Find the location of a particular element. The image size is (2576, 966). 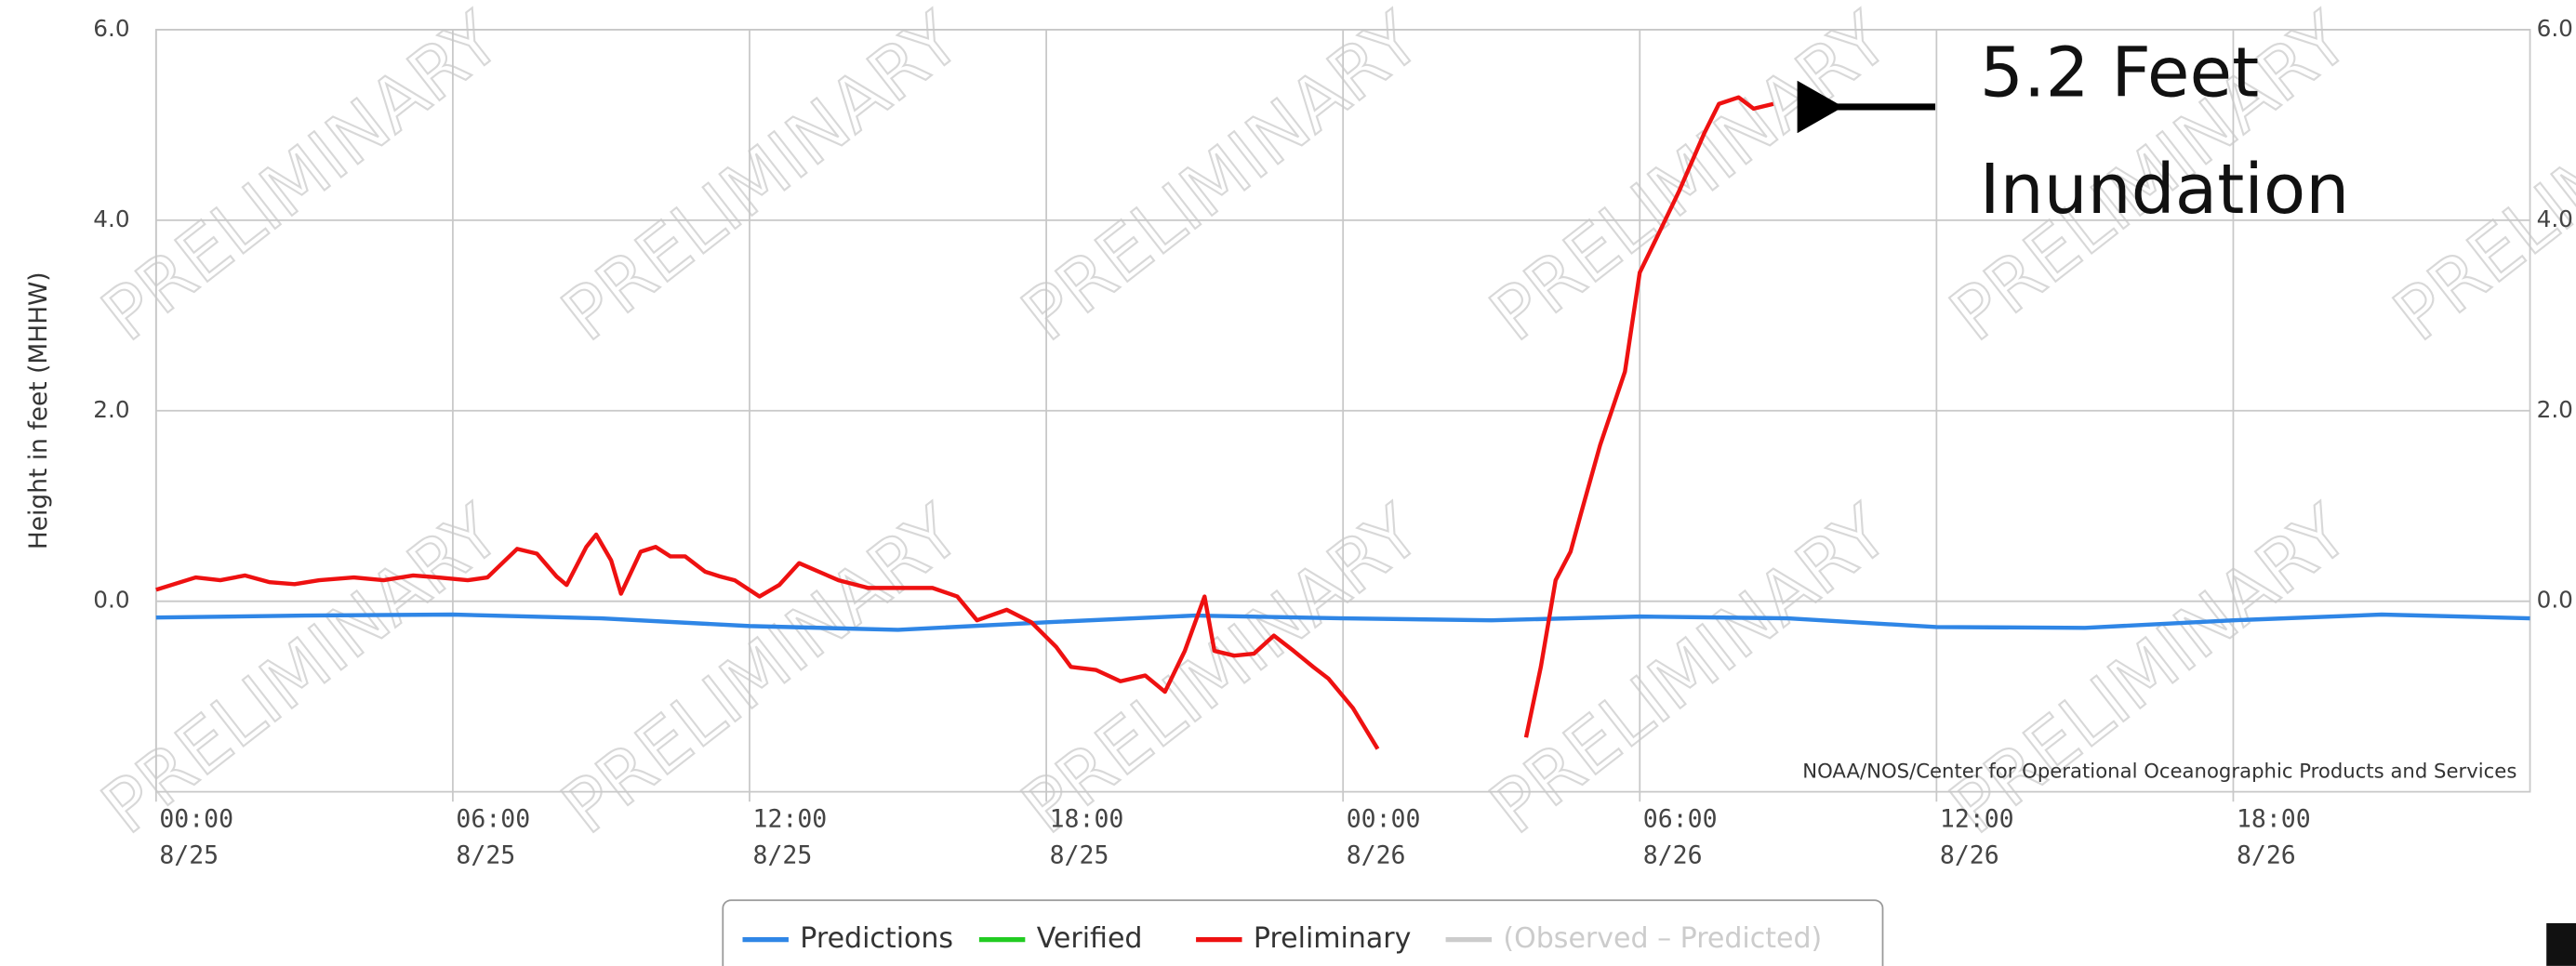

y-tick-label: 0.0 is located at coordinates (111, 600).